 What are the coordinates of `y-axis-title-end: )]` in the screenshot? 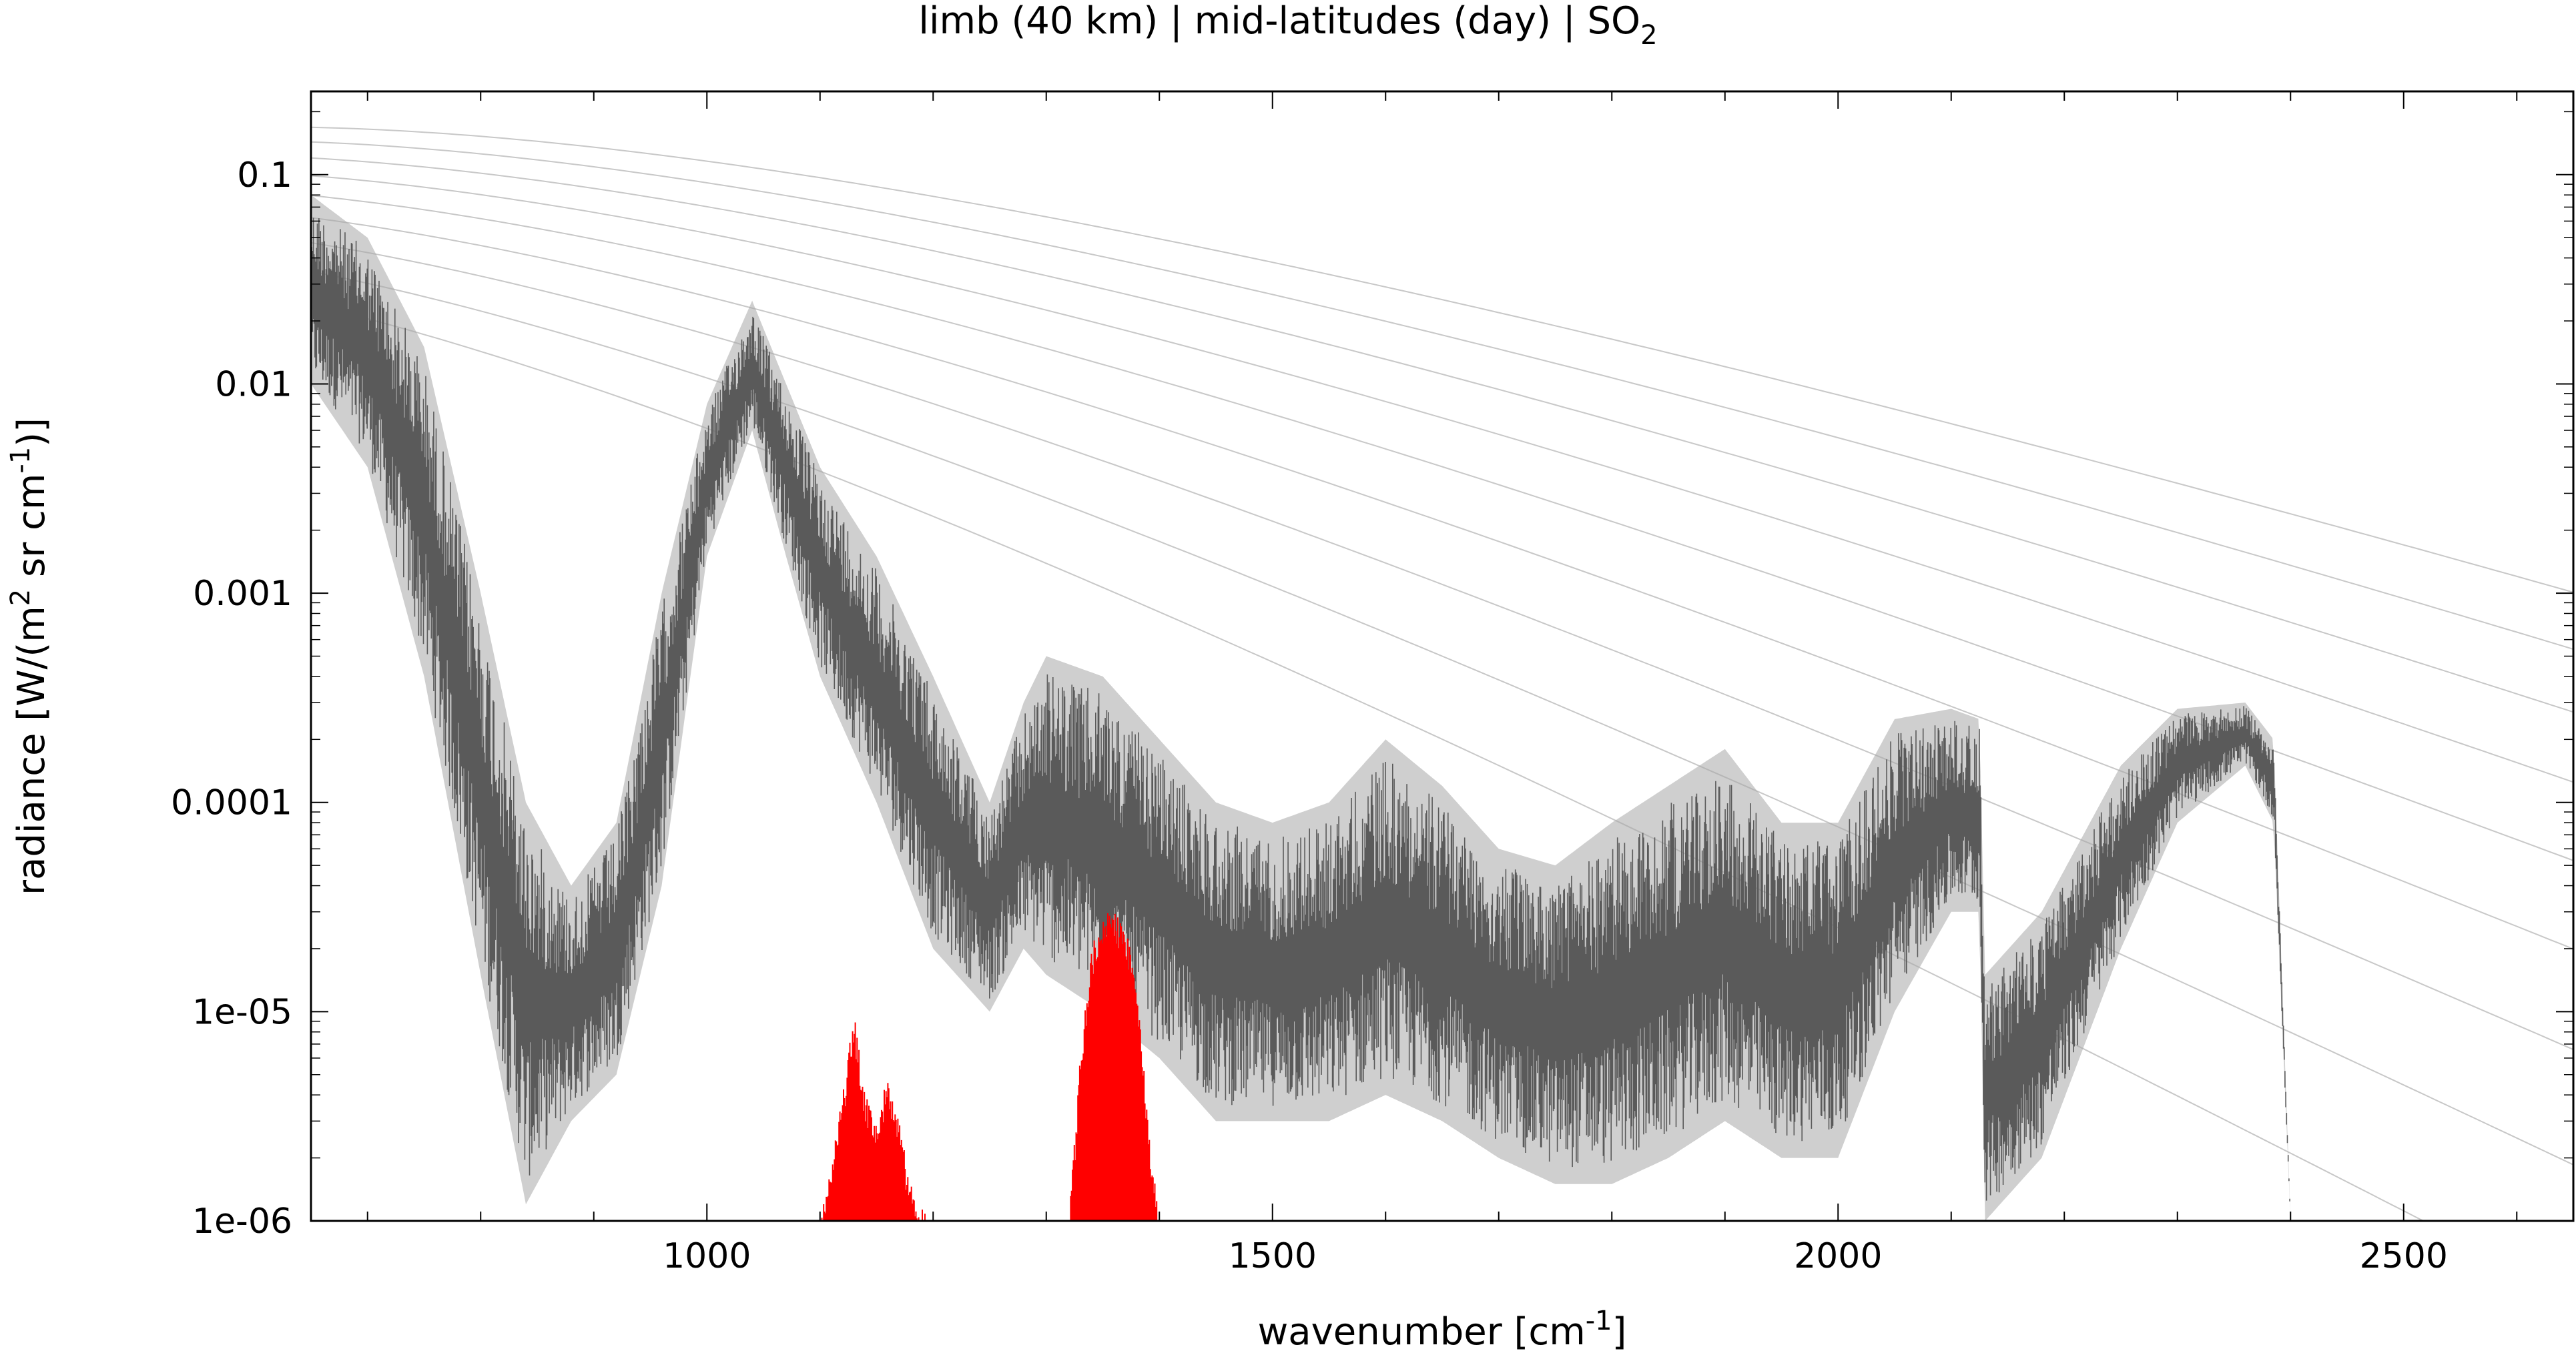 It's located at (31, 432).